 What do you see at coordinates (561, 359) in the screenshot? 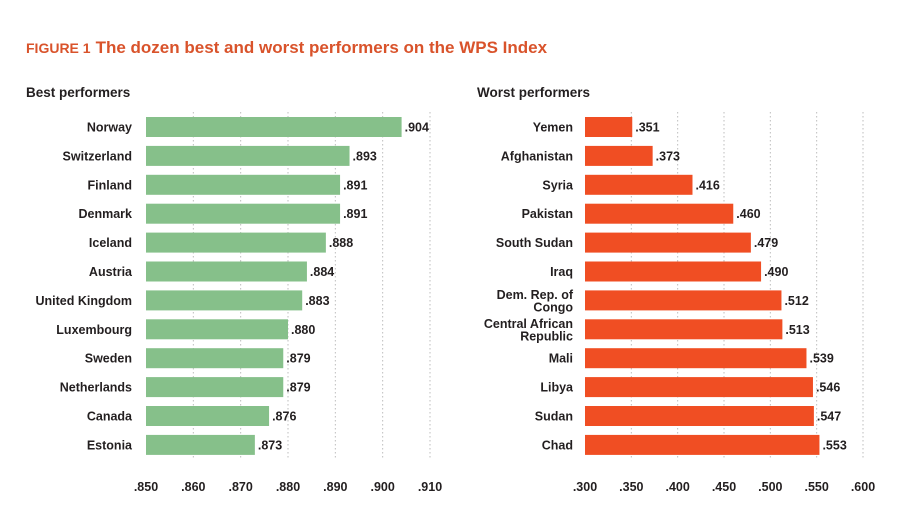
I see `worst-category-label: Mali` at bounding box center [561, 359].